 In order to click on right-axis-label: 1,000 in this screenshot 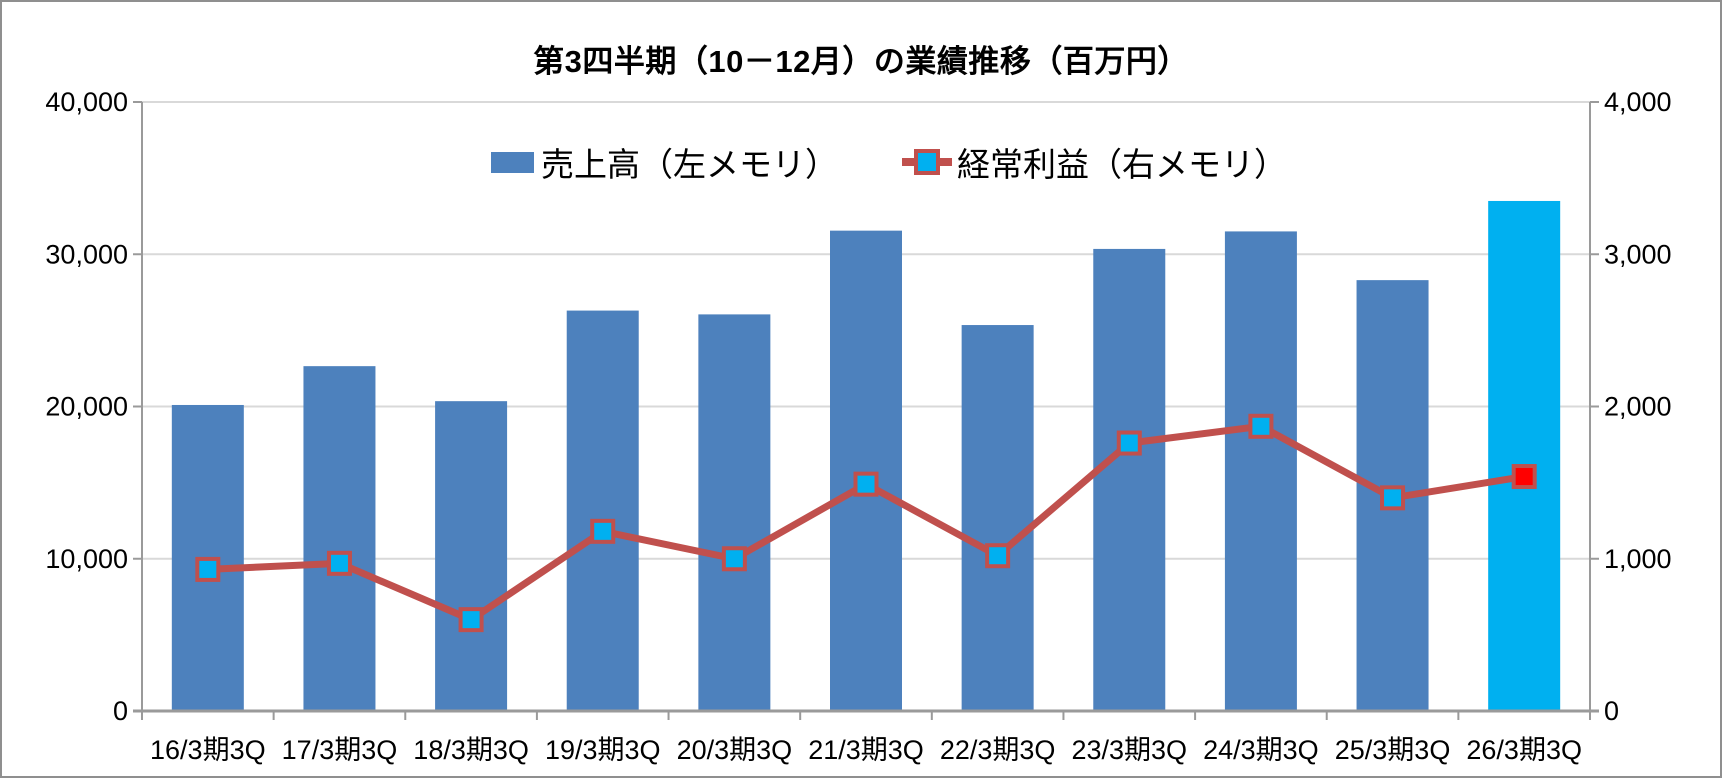, I will do `click(1638, 559)`.